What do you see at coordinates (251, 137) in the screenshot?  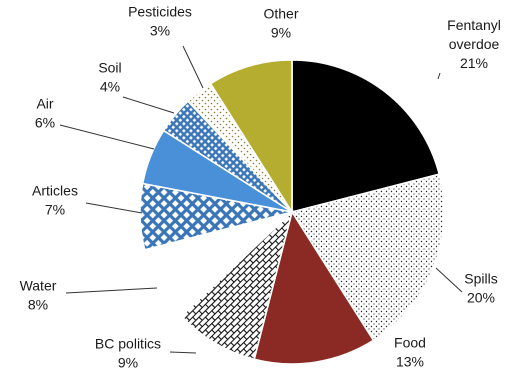 I see `pie-slice-other` at bounding box center [251, 137].